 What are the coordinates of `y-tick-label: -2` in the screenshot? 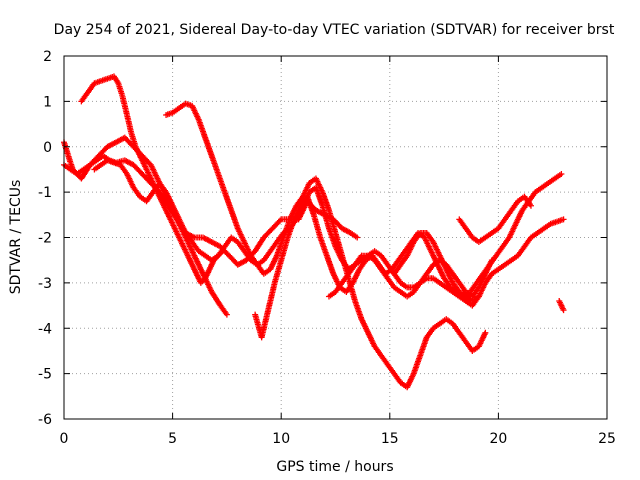 It's located at (45, 239).